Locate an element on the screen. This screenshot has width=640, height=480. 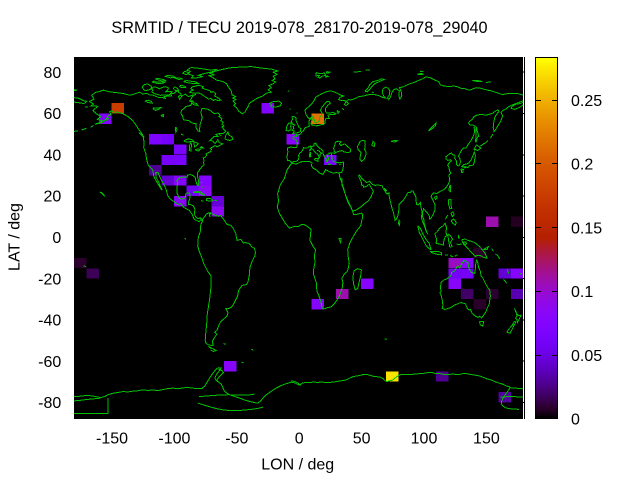
svg-text: -50 is located at coordinates (236, 439).